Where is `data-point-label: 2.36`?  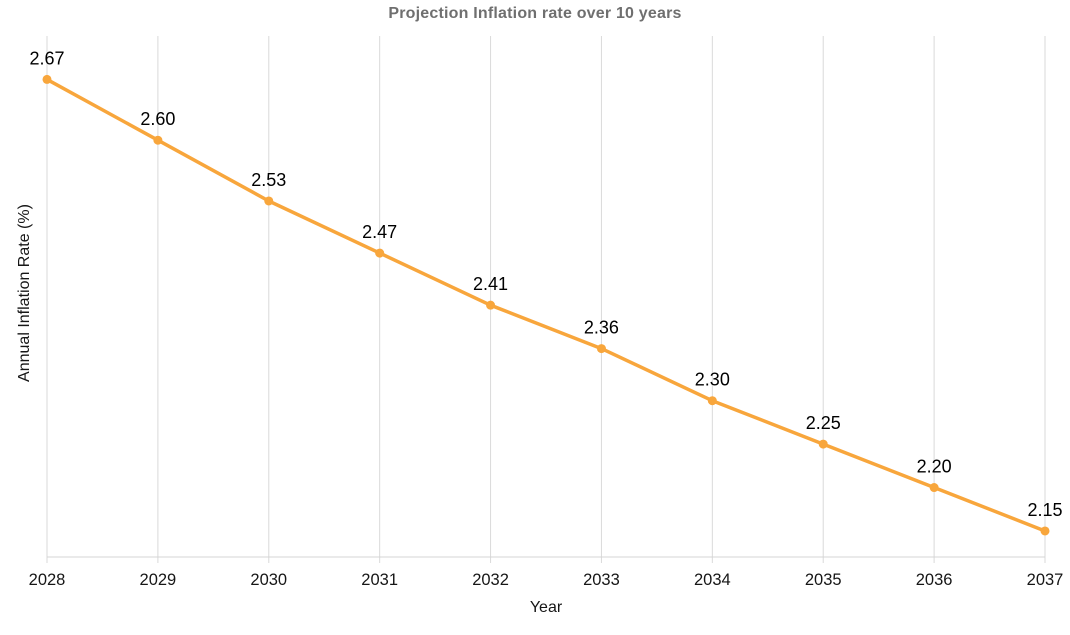
data-point-label: 2.36 is located at coordinates (601, 328).